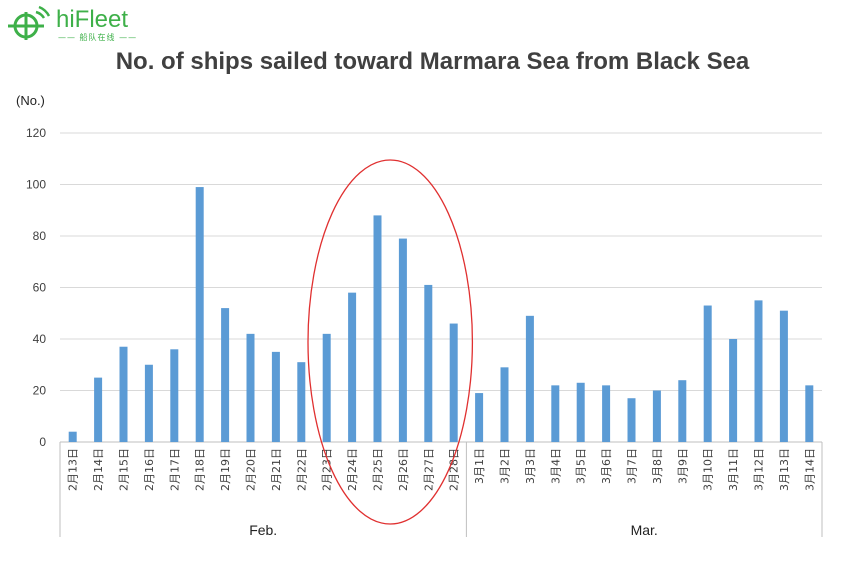  I want to click on x-tick-label: 2月23日, so click(327, 469).